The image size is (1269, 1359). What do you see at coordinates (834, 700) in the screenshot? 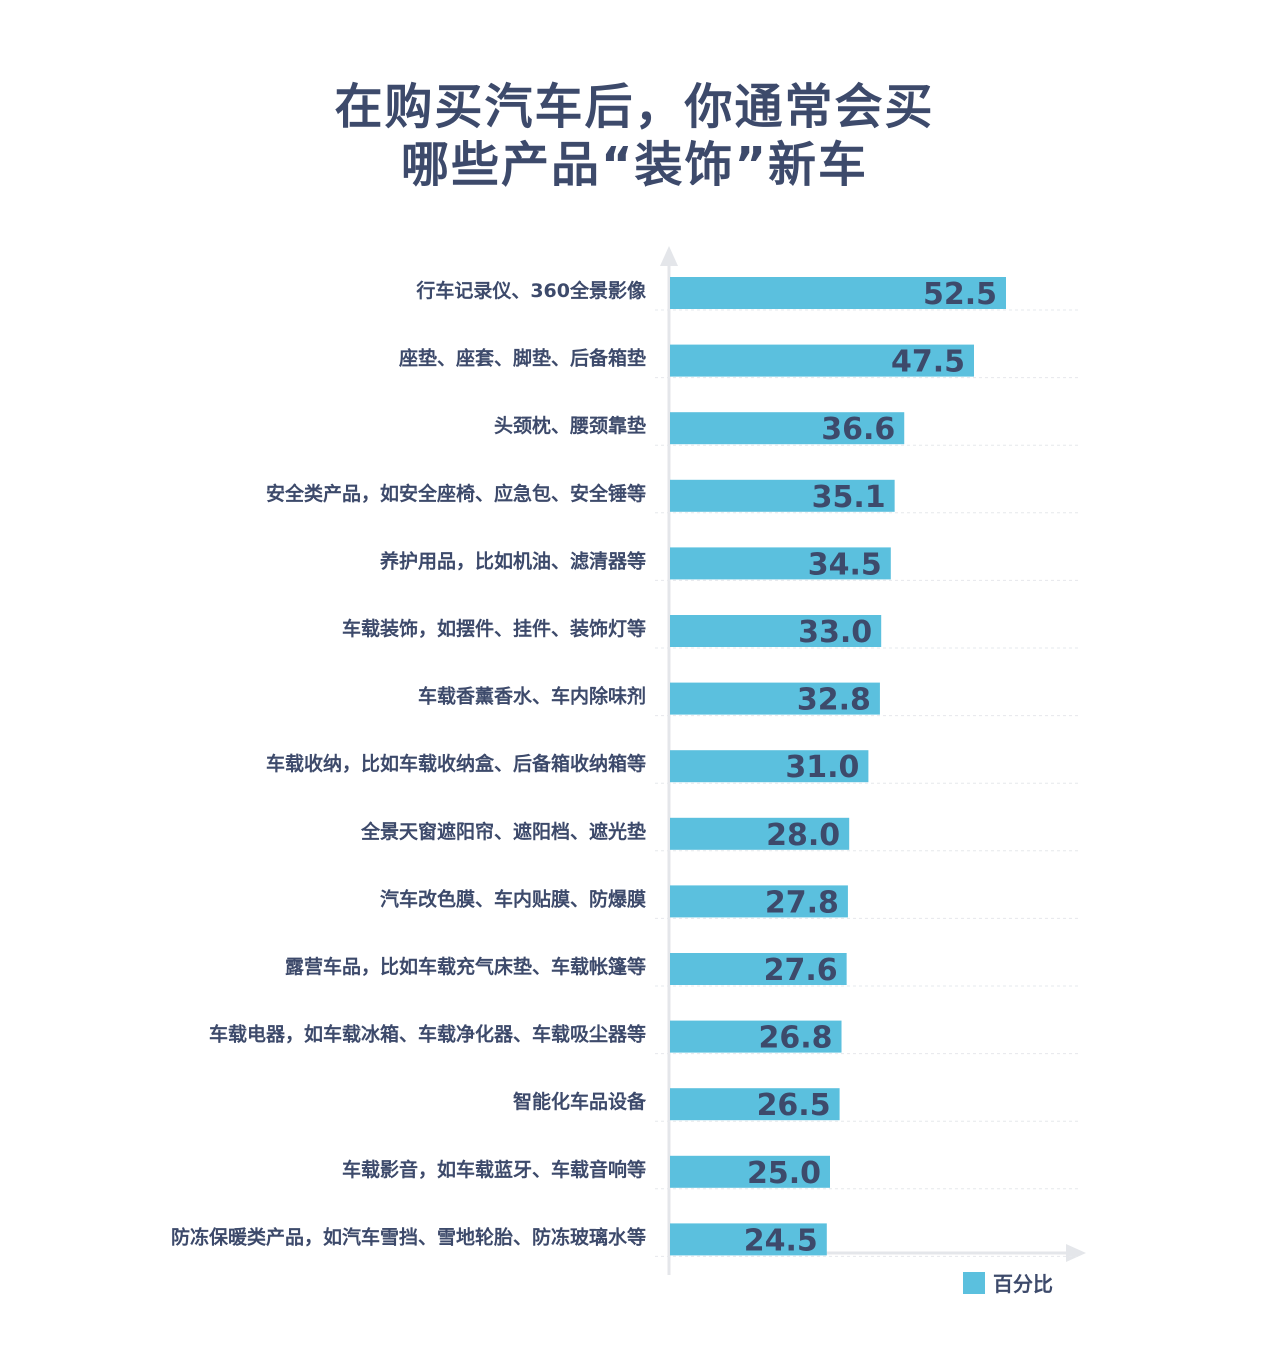
I see `bar-value-label: 32.8` at bounding box center [834, 700].